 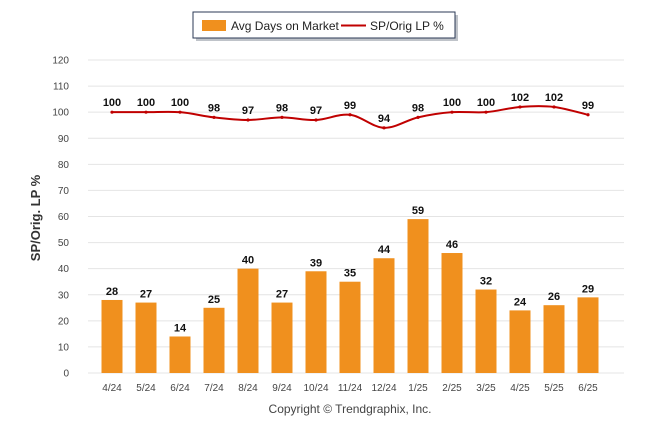 What do you see at coordinates (418, 211) in the screenshot?
I see `bar-value-label: 59` at bounding box center [418, 211].